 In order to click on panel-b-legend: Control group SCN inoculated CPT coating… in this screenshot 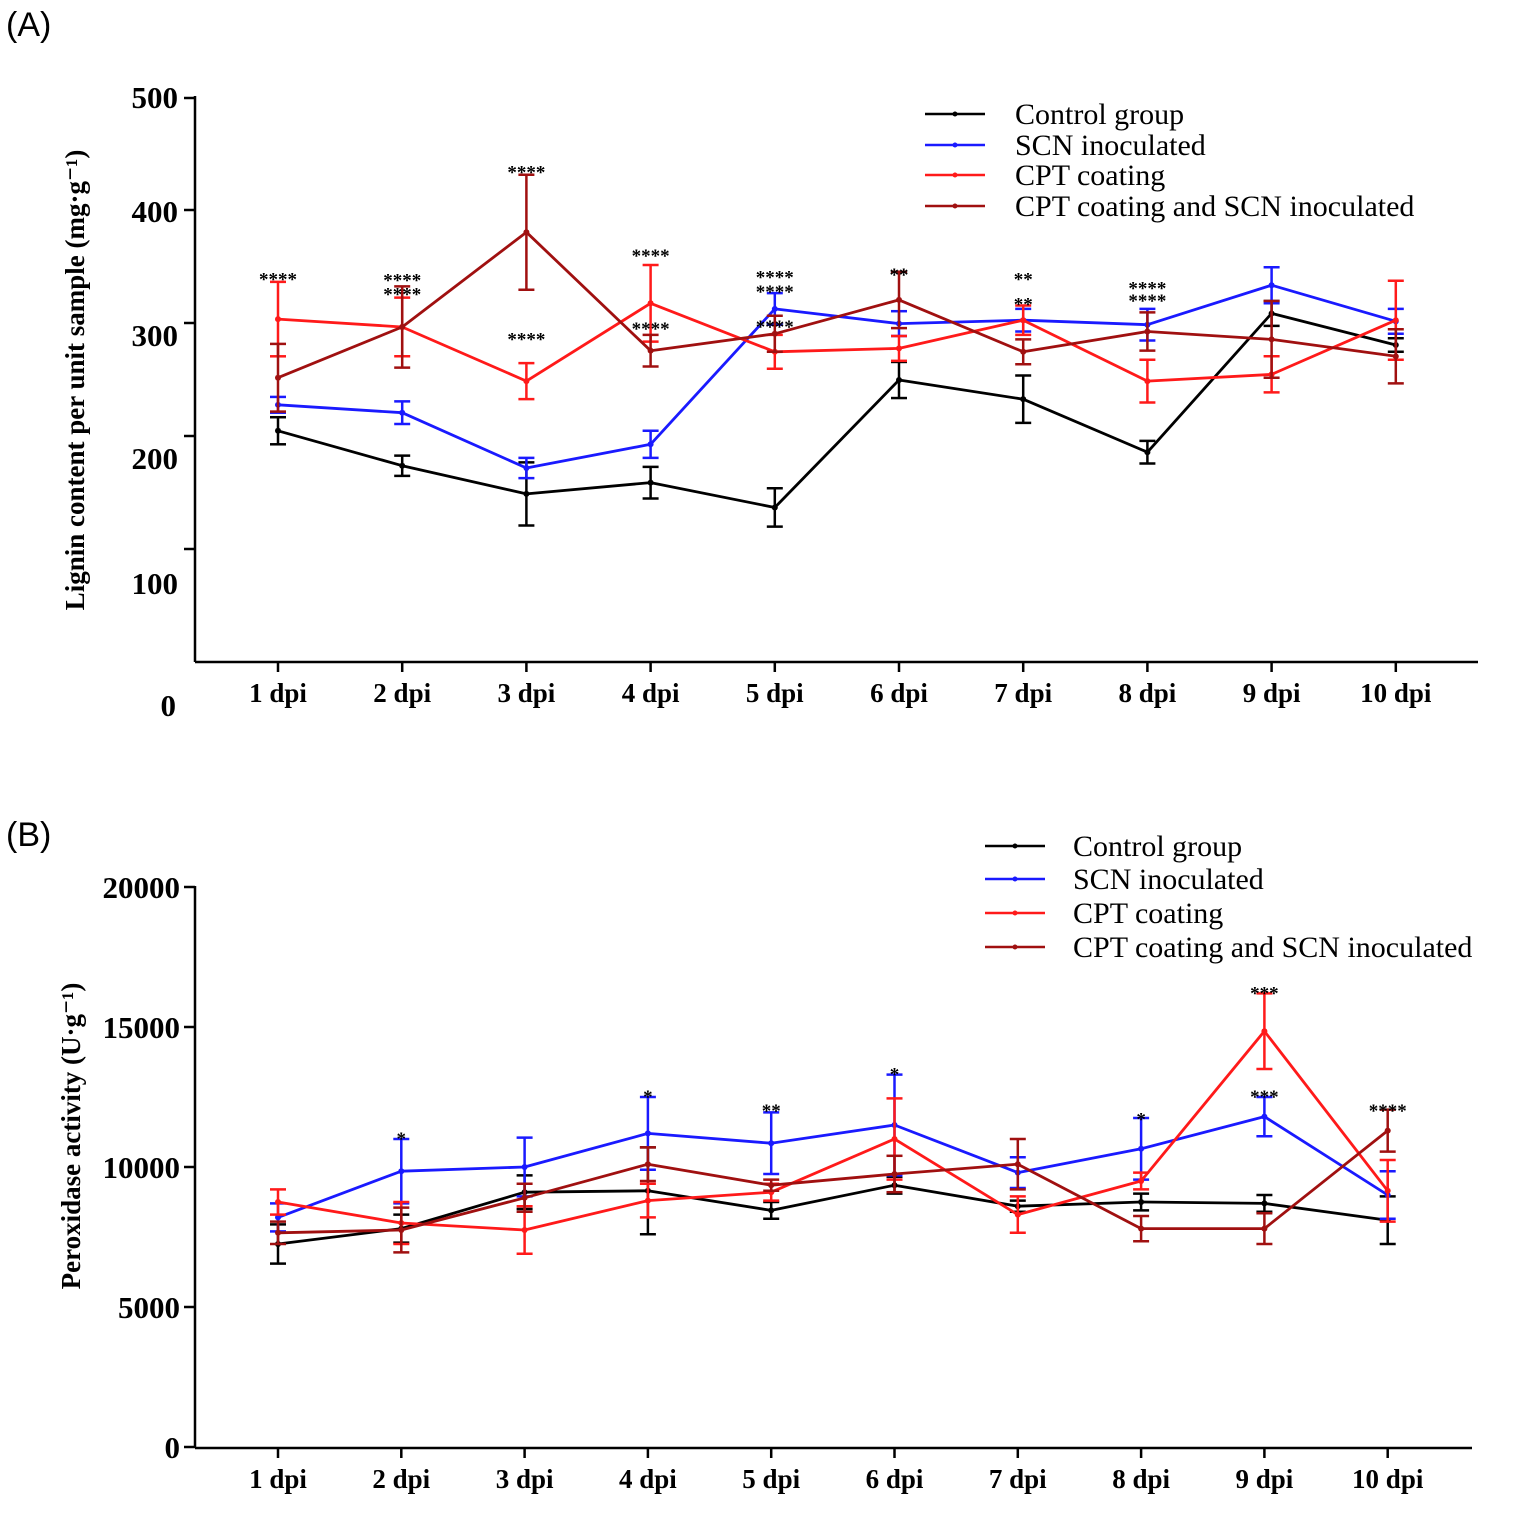, I will do `click(1228, 897)`.